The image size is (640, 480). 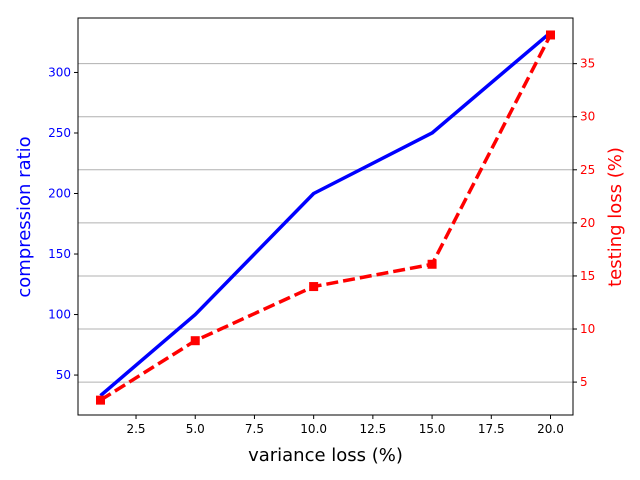 What do you see at coordinates (587, 223) in the screenshot?
I see `right-y-tick-label: 20` at bounding box center [587, 223].